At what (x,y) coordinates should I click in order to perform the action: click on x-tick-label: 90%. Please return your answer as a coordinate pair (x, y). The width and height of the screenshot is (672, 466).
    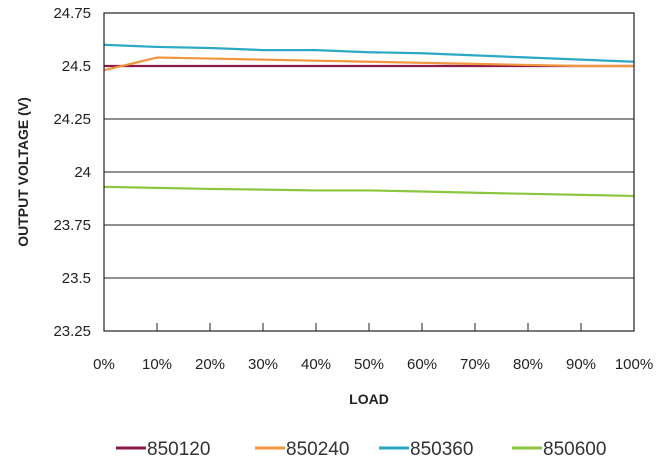
    Looking at the image, I should click on (581, 364).